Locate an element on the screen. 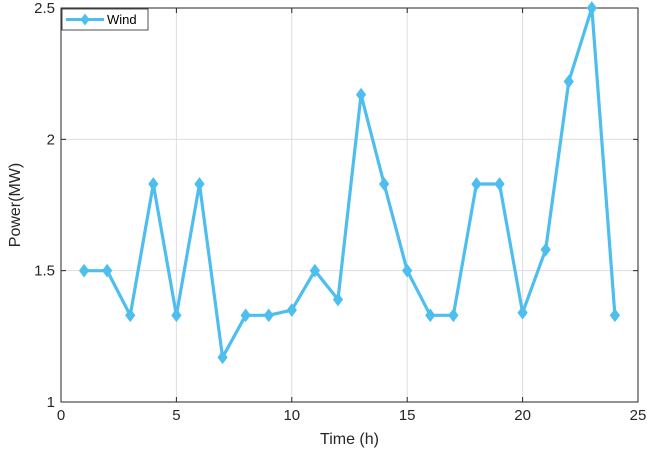 This screenshot has height=453, width=647. legend: Wind is located at coordinates (105, 19).